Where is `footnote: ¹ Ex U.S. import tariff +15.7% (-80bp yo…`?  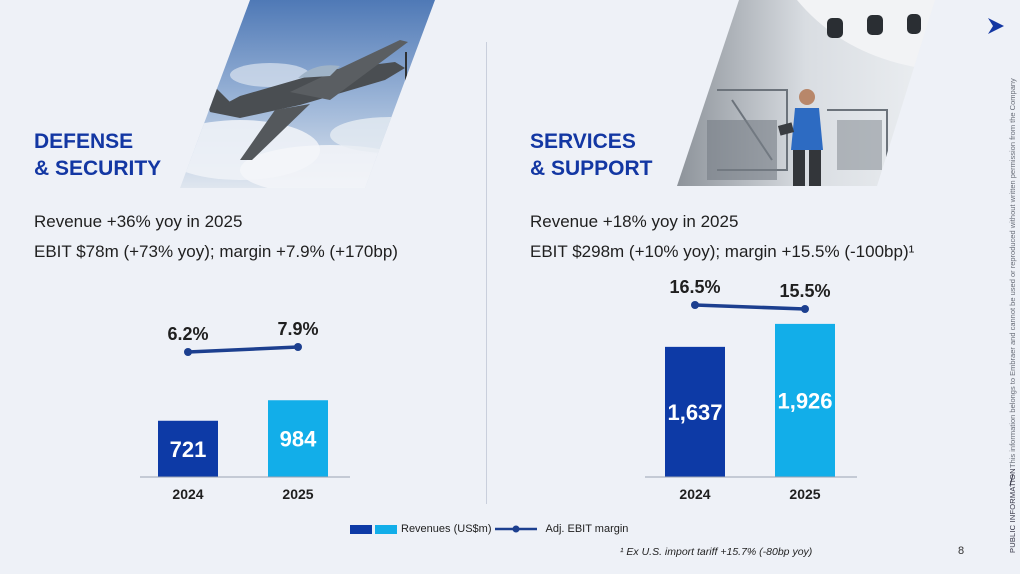
footnote: ¹ Ex U.S. import tariff +15.7% (-80bp yo… is located at coordinates (716, 552).